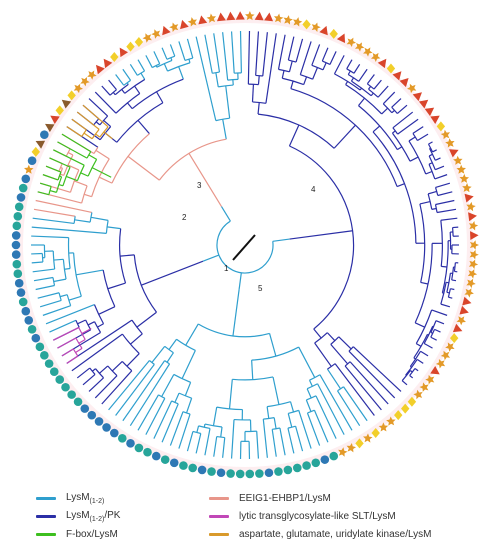 The height and width of the screenshot is (550, 490). I want to click on root-arc, so click(245, 247).